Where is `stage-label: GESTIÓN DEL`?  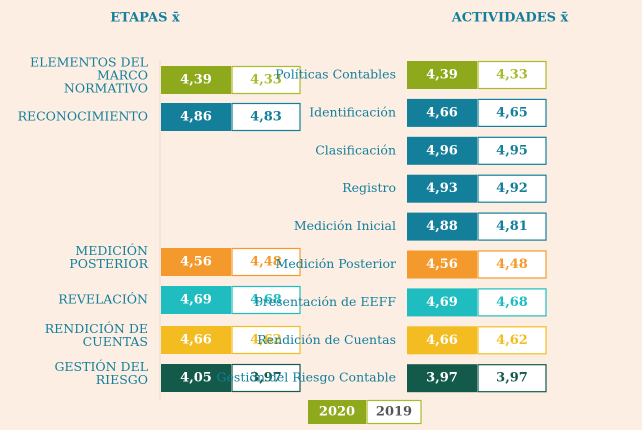 stage-label: GESTIÓN DEL is located at coordinates (101, 366).